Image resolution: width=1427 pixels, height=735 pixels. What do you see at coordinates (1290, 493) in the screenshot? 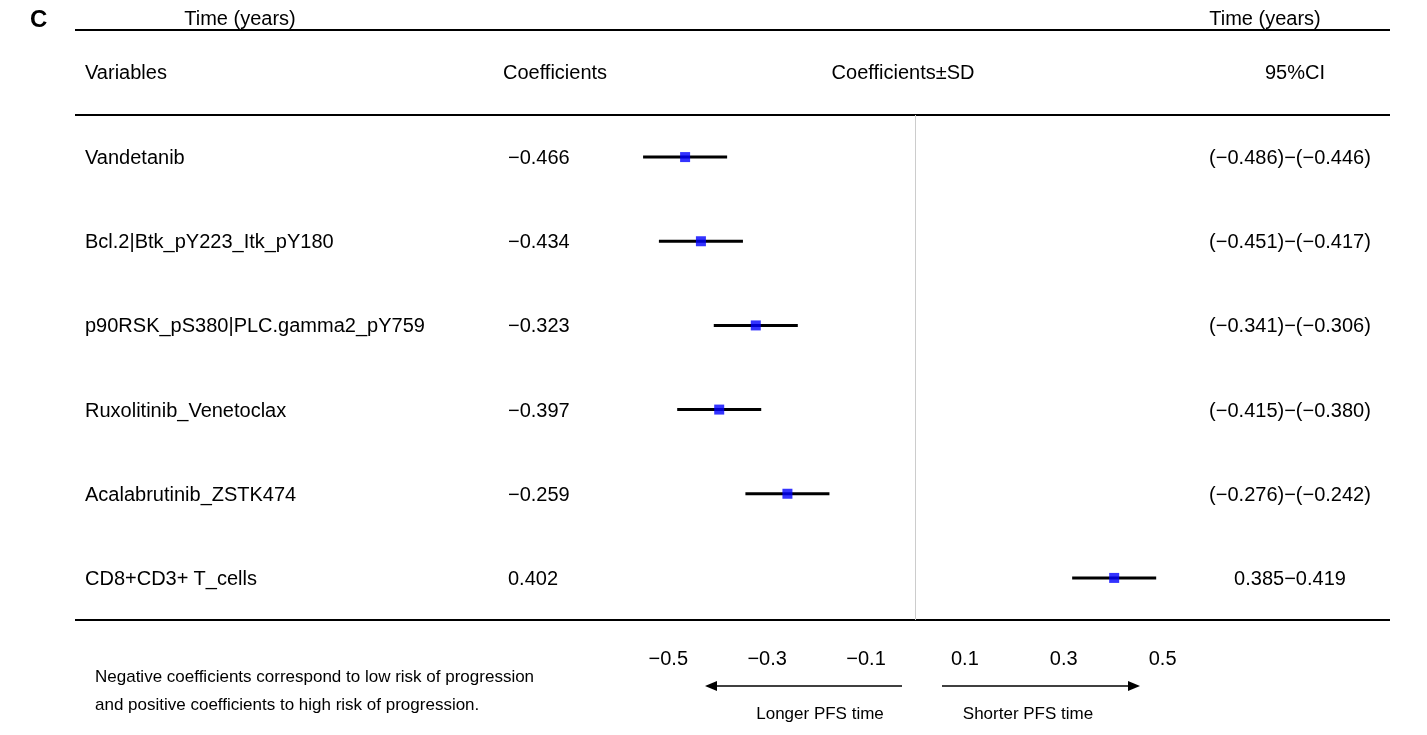
I see `annotation: (−0.276)−(−0.242)` at bounding box center [1290, 493].